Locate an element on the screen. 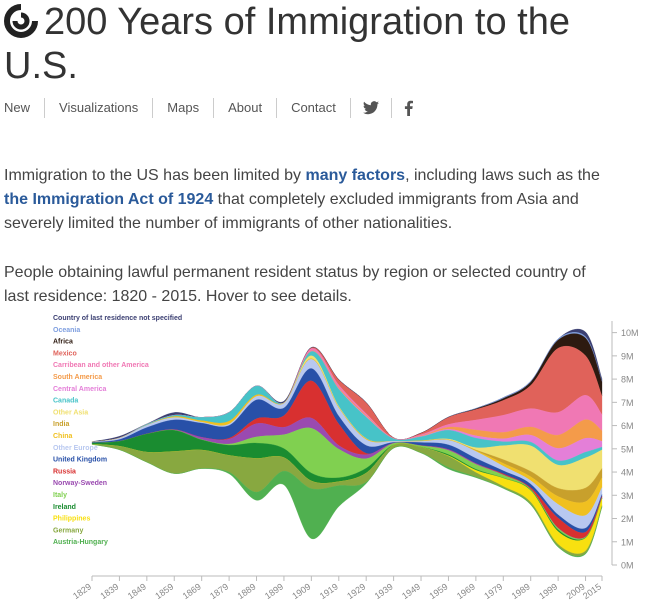 This screenshot has width=646, height=600. legend-label: Germany is located at coordinates (68, 530).